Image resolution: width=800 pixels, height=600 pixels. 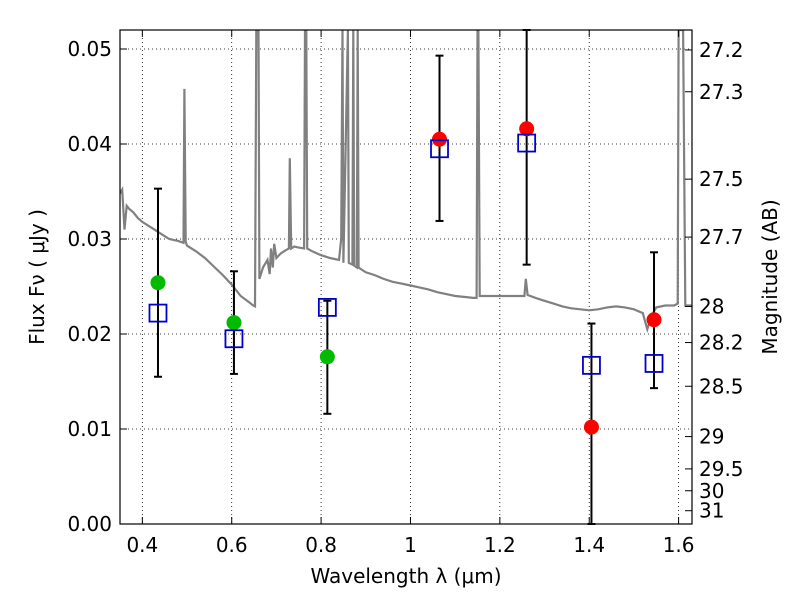 What do you see at coordinates (89, 429) in the screenshot?
I see `y-tick-label: 0.01` at bounding box center [89, 429].